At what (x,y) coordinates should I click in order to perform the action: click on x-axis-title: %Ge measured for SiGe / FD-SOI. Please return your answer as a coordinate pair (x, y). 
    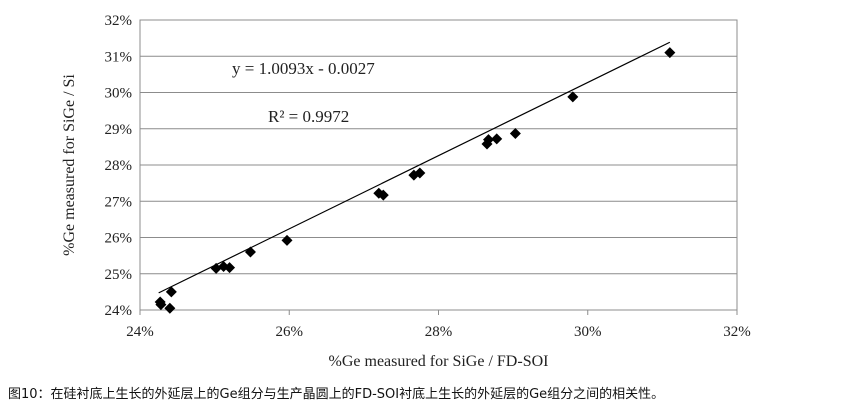
    Looking at the image, I should click on (439, 361).